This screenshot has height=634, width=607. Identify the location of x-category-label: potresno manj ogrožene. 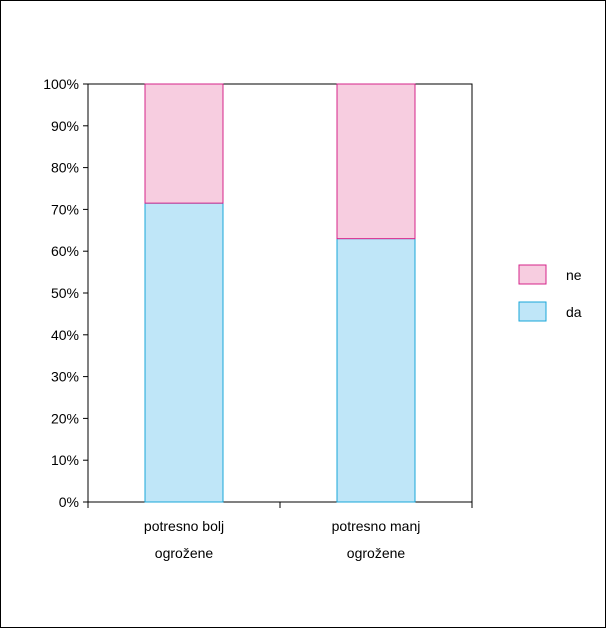
(376, 539).